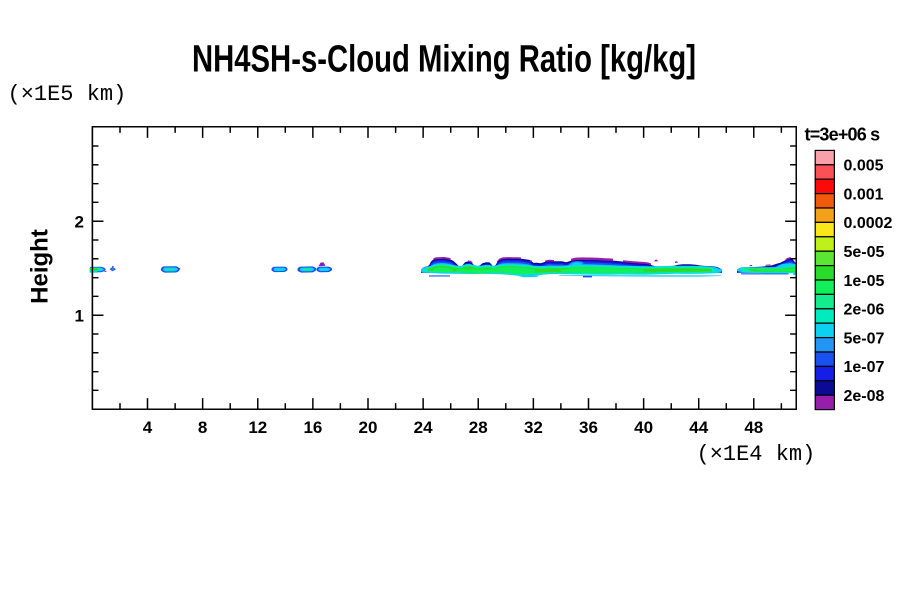  I want to click on svg-text: 24, so click(423, 427).